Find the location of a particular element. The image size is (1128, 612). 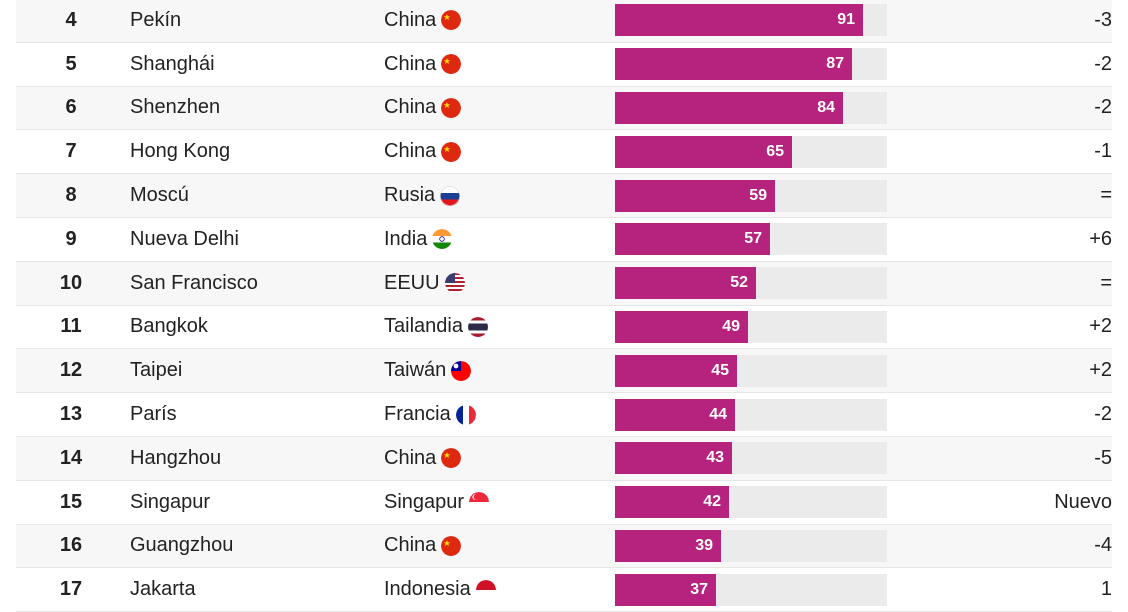

table-row: 16 Guangzhou China 39 -4 is located at coordinates (564, 546).